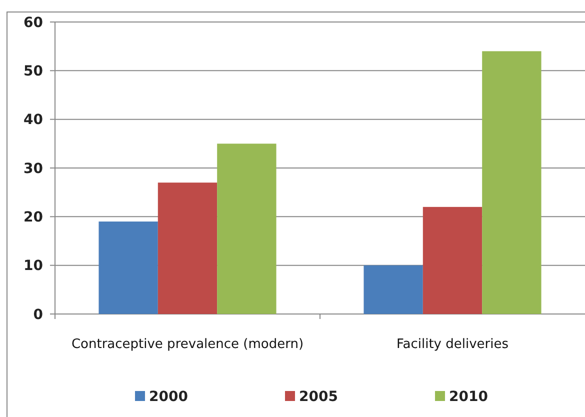 Image resolution: width=585 pixels, height=417 pixels. What do you see at coordinates (468, 397) in the screenshot?
I see `legend-label: 2010` at bounding box center [468, 397].